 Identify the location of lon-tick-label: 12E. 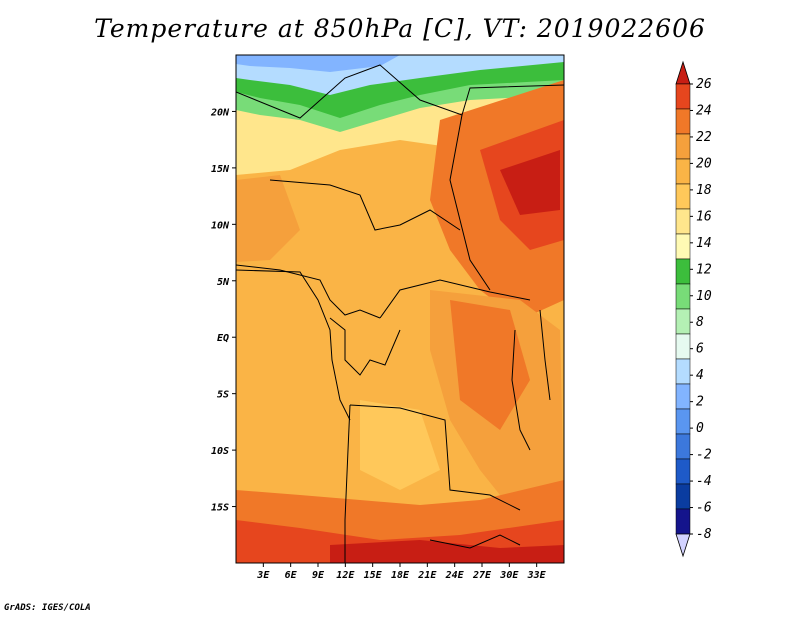
(345, 575).